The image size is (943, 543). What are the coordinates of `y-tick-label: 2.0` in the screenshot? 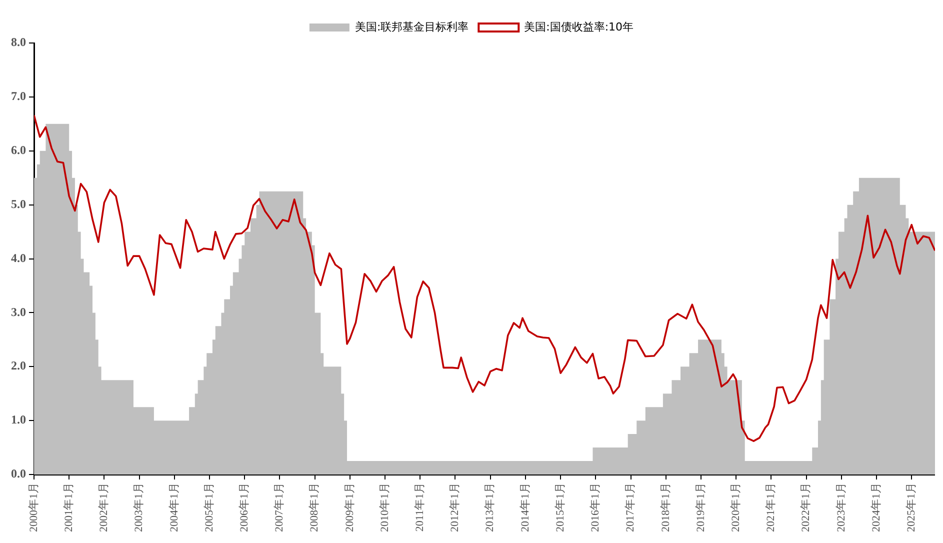 It's located at (18, 365).